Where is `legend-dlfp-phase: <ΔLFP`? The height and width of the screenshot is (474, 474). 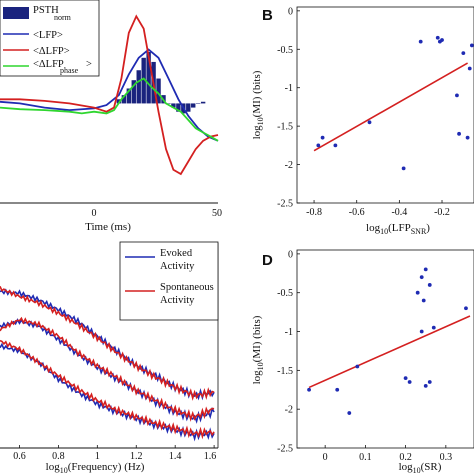
legend-dlfp-phase: <ΔLFP is located at coordinates (48, 64).